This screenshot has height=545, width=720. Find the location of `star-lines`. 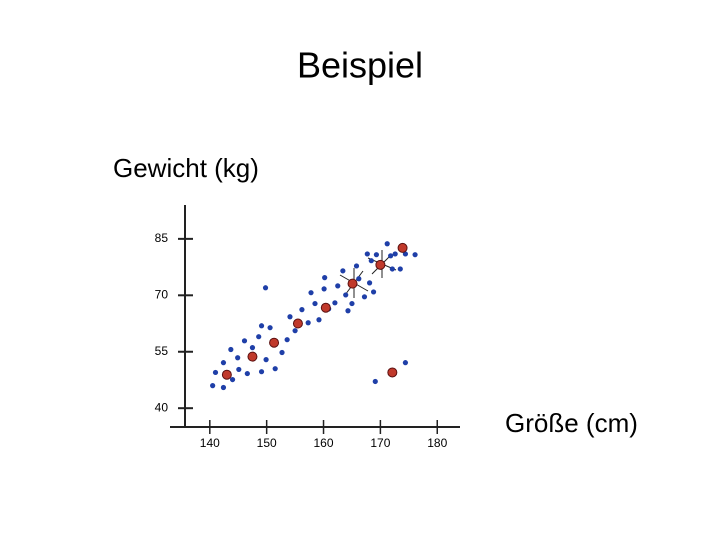

star-lines is located at coordinates (368, 274).